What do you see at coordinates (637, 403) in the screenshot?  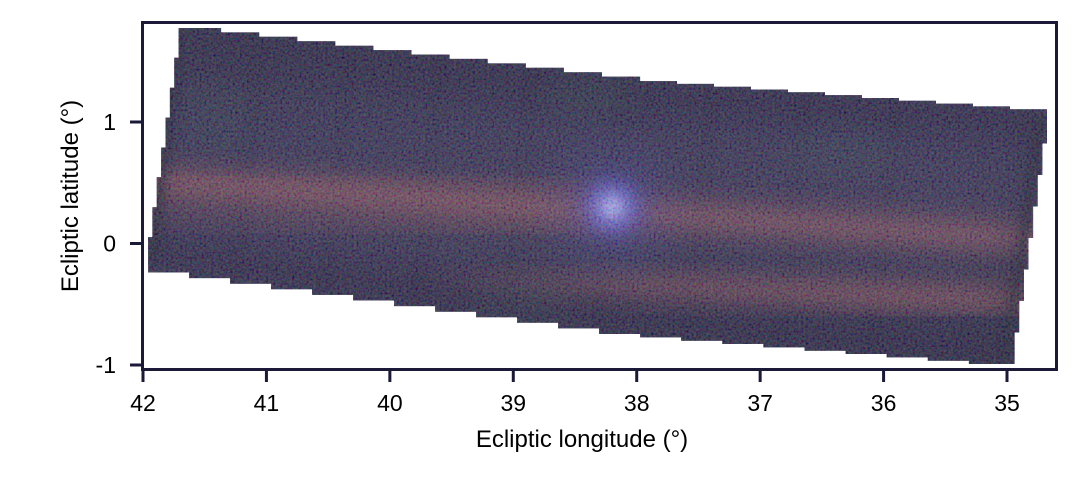 I see `x-tick-label: 38` at bounding box center [637, 403].